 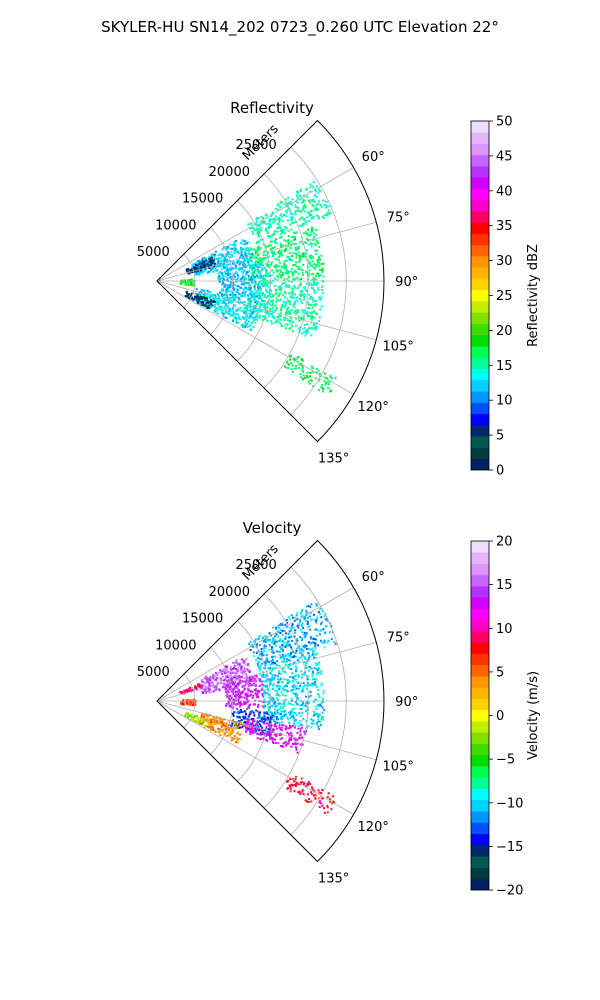 I want to click on colorbar-segment, so click(x=480, y=430).